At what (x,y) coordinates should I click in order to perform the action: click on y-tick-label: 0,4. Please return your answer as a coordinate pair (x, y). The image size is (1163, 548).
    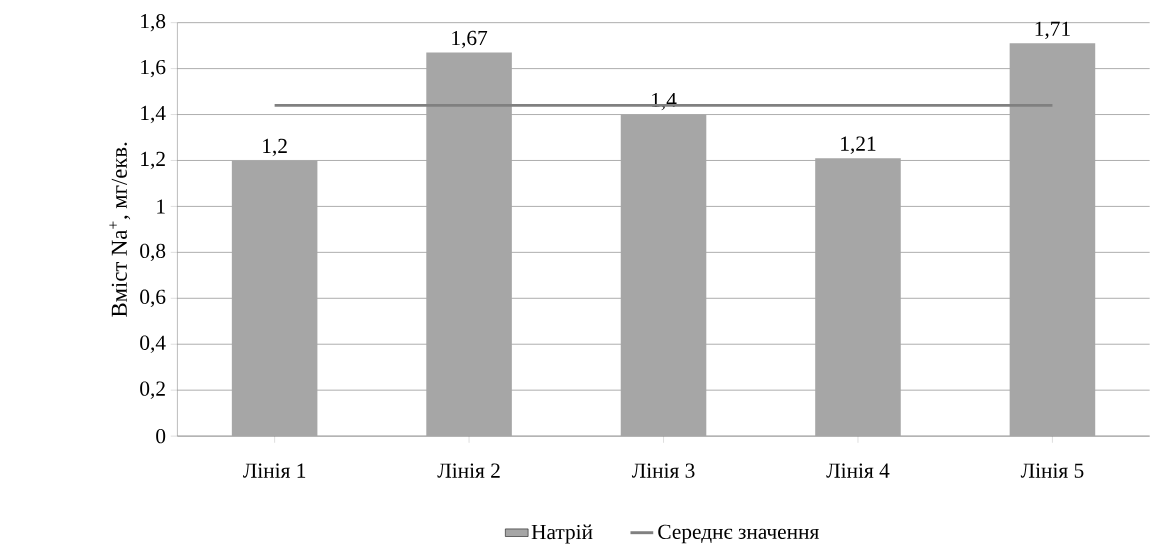
    Looking at the image, I should click on (153, 344).